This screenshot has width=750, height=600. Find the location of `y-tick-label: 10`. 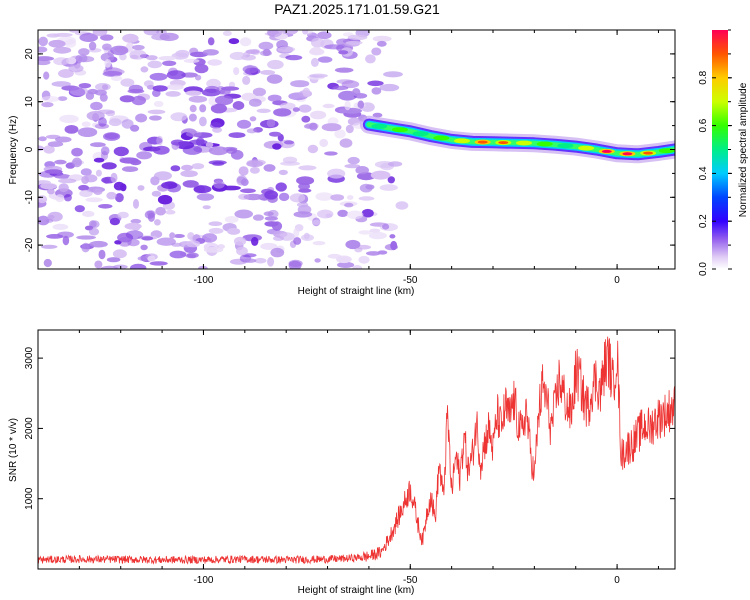

y-tick-label: 10 is located at coordinates (29, 102).